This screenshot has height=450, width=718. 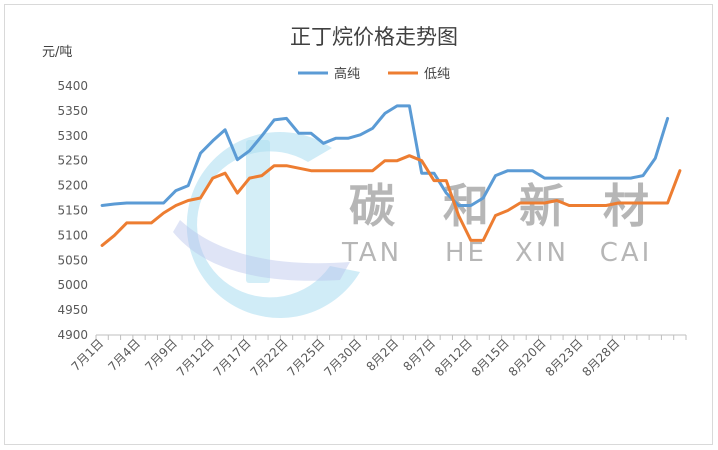 What do you see at coordinates (342, 357) in the screenshot?
I see `x-tick-label: 7月30日` at bounding box center [342, 357].